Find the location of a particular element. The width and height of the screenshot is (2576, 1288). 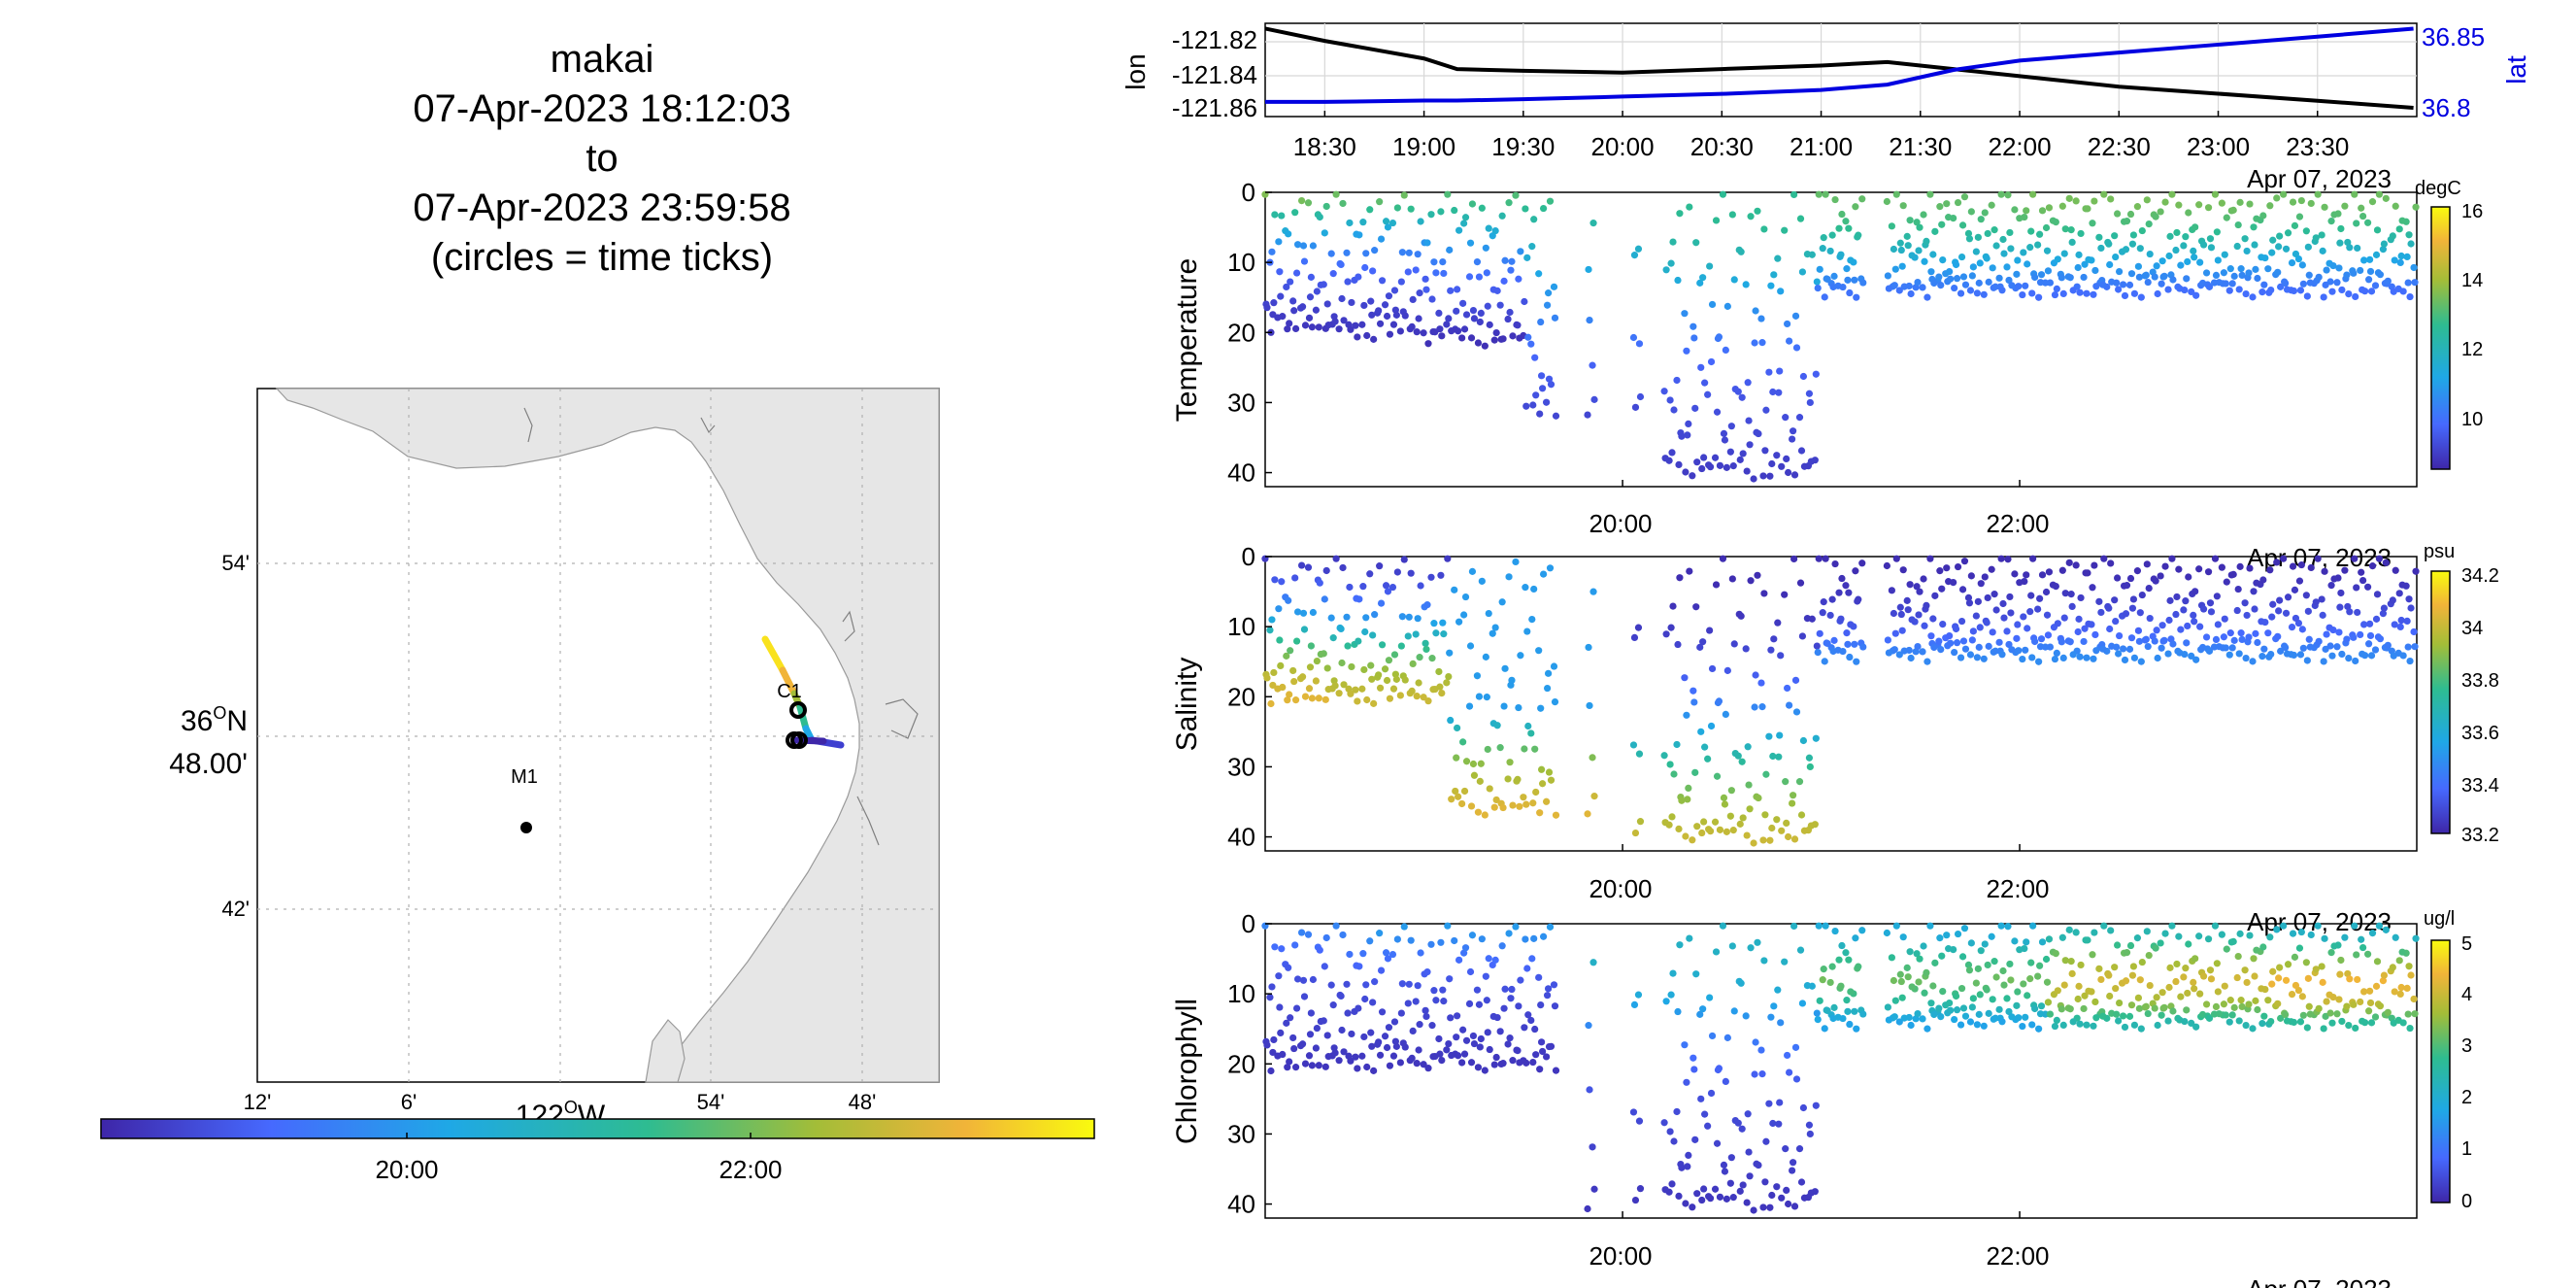

nav-plot-frame is located at coordinates (1841, 70).